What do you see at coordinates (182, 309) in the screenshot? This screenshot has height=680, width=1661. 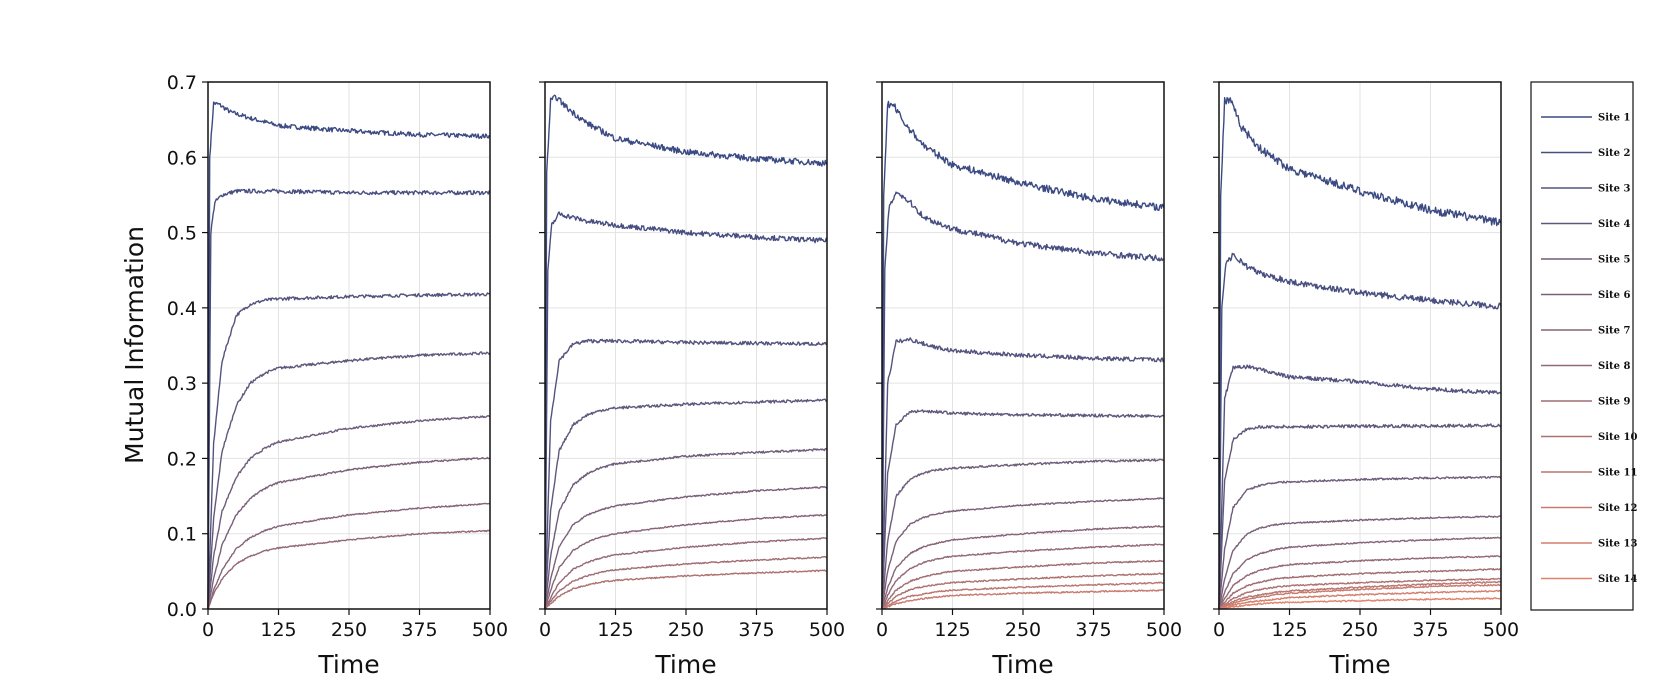 I see `y-tick-label: 0.4` at bounding box center [182, 309].